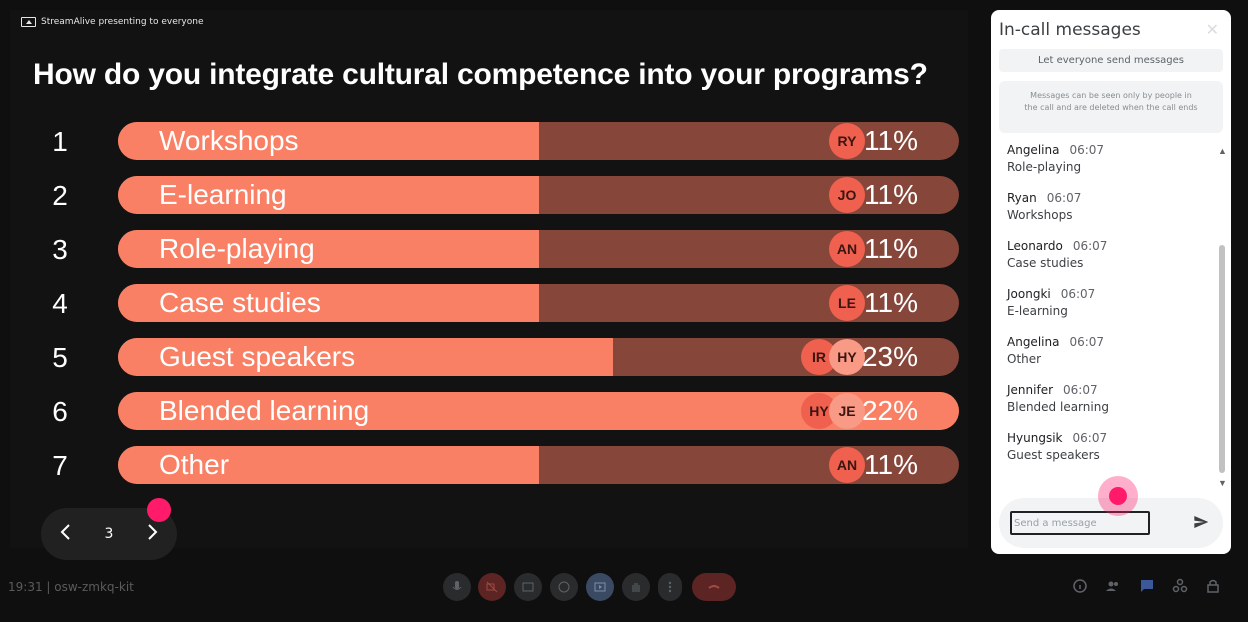  I want to click on option-label: Case studies, so click(240, 302).